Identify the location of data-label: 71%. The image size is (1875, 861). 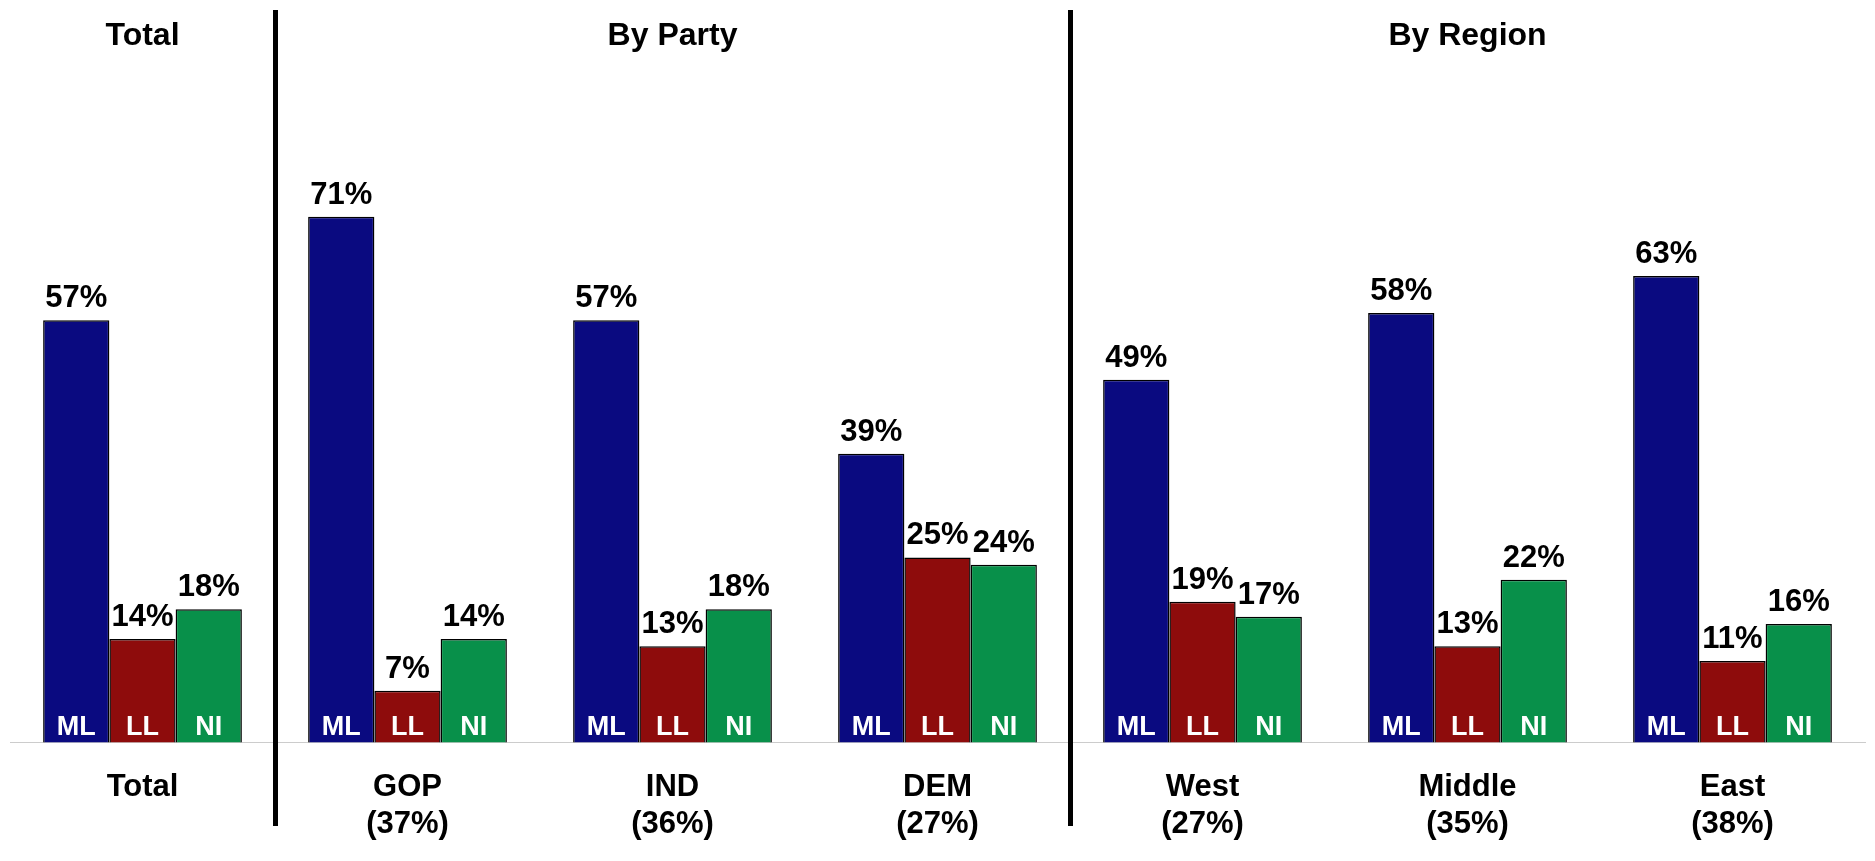
(341, 193).